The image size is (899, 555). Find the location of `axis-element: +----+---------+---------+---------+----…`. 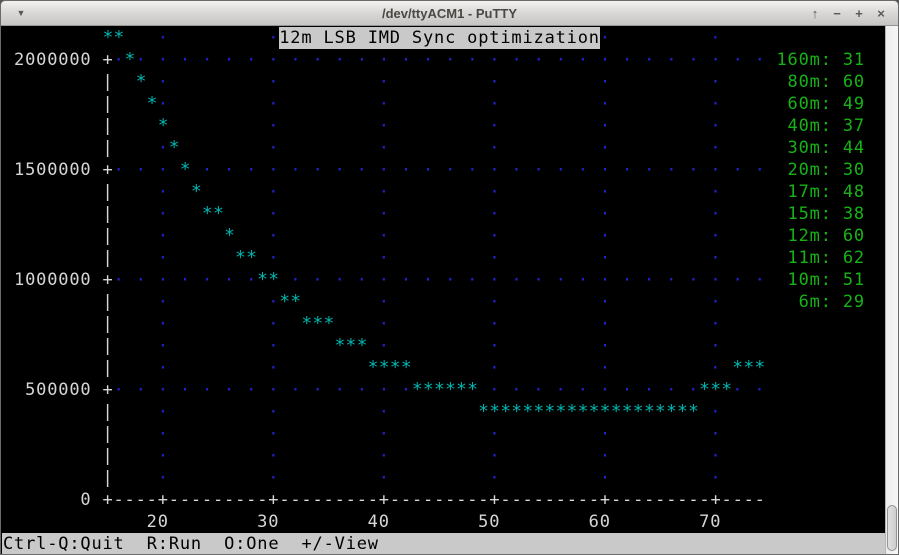

axis-element: +----+---------+---------+---------+----… is located at coordinates (434, 500).